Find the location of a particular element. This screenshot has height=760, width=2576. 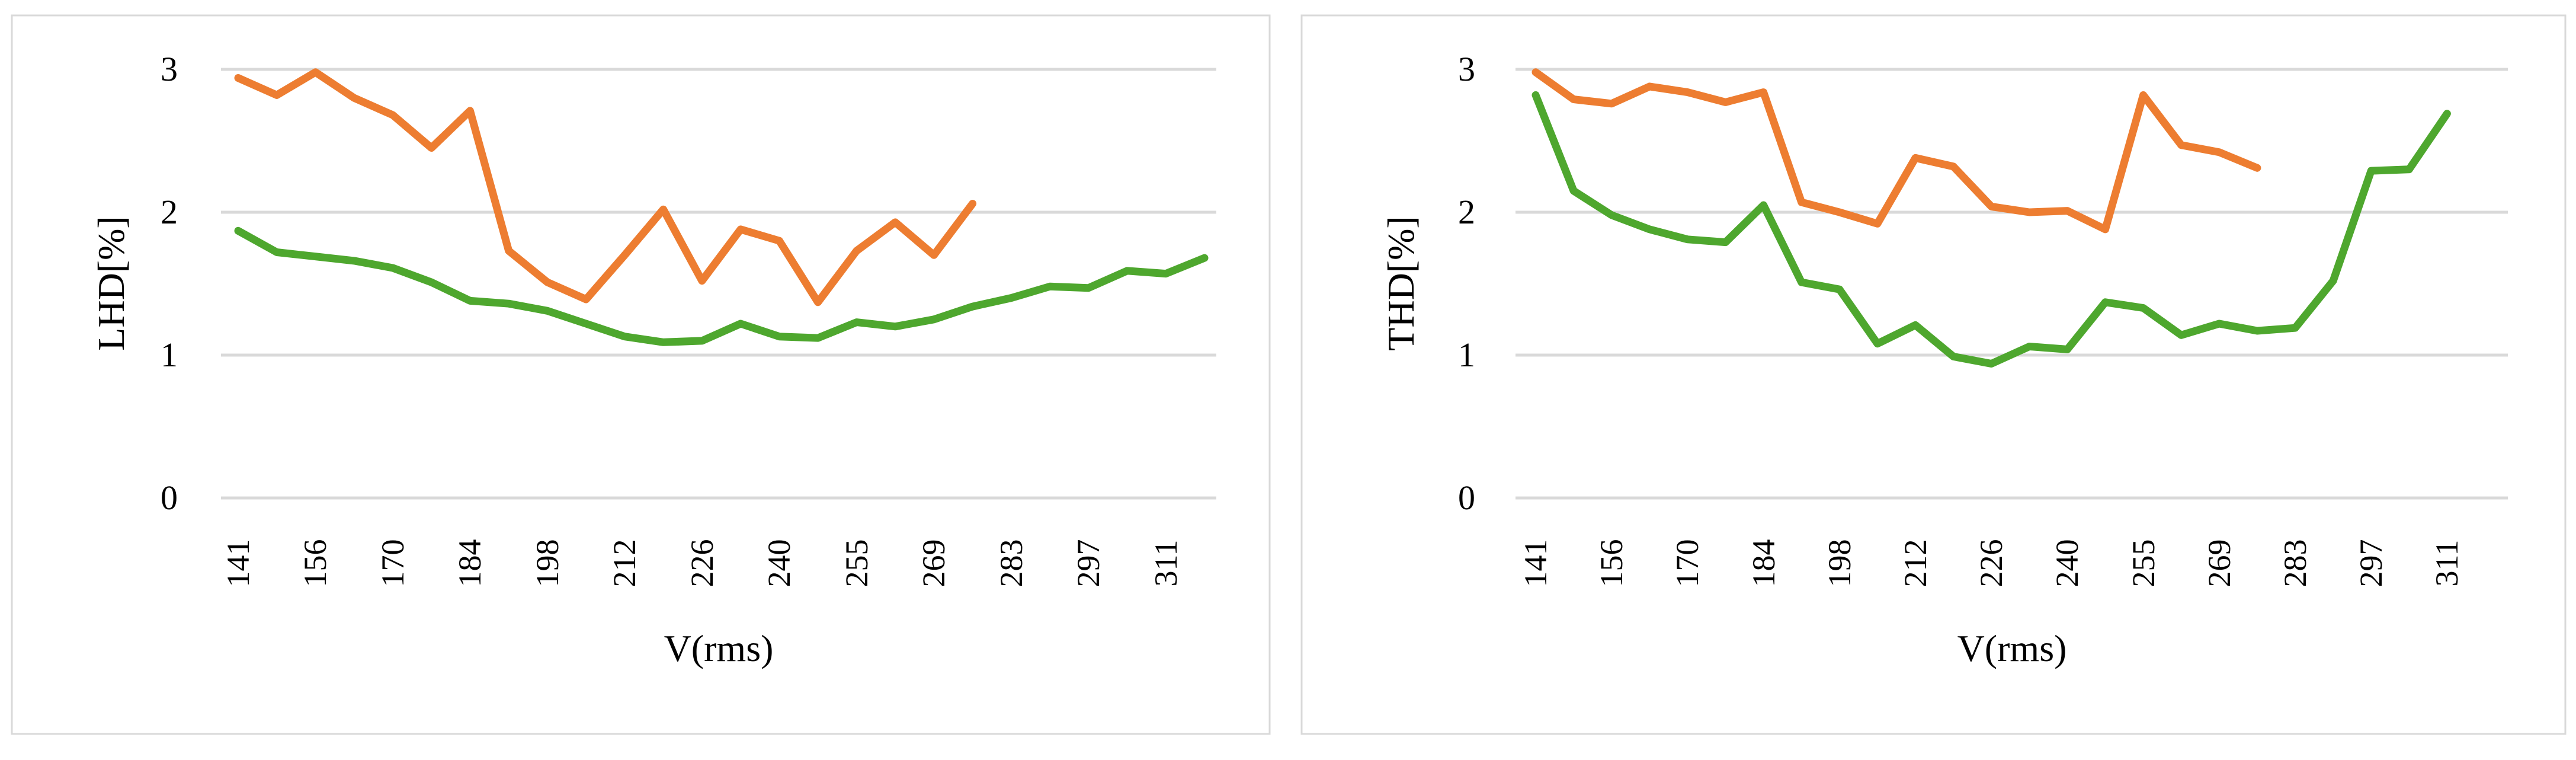

thd-x-tick-label: 141 is located at coordinates (1535, 563).